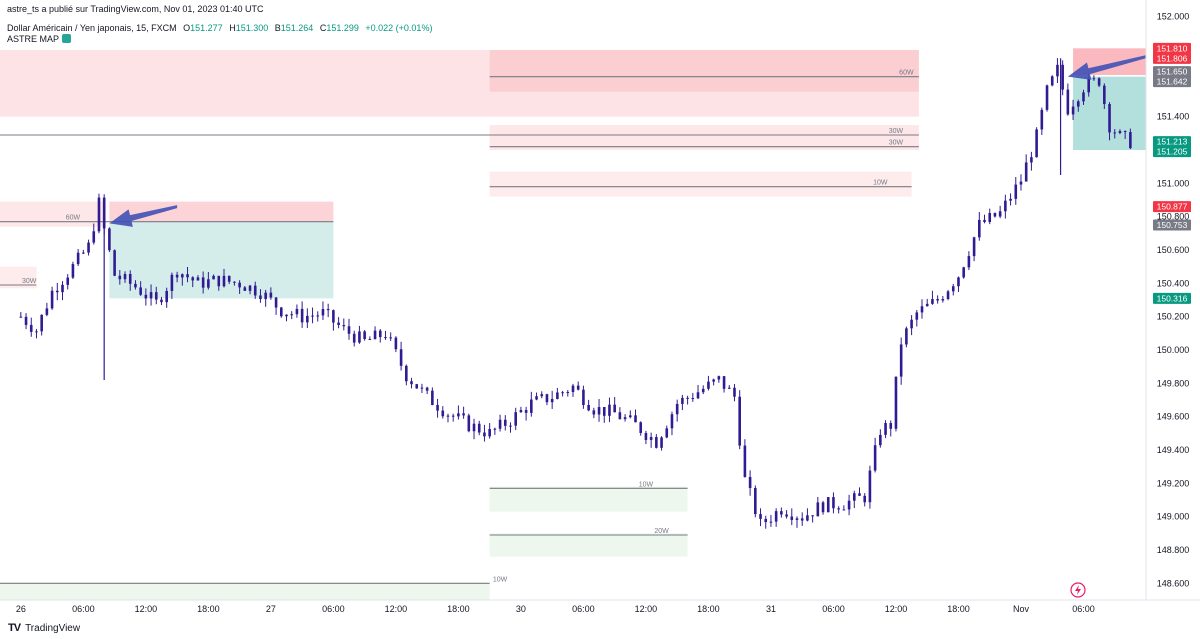 The image size is (1200, 639). Describe the element at coordinates (771, 609) in the screenshot. I see `time-tick-label: 31` at that location.